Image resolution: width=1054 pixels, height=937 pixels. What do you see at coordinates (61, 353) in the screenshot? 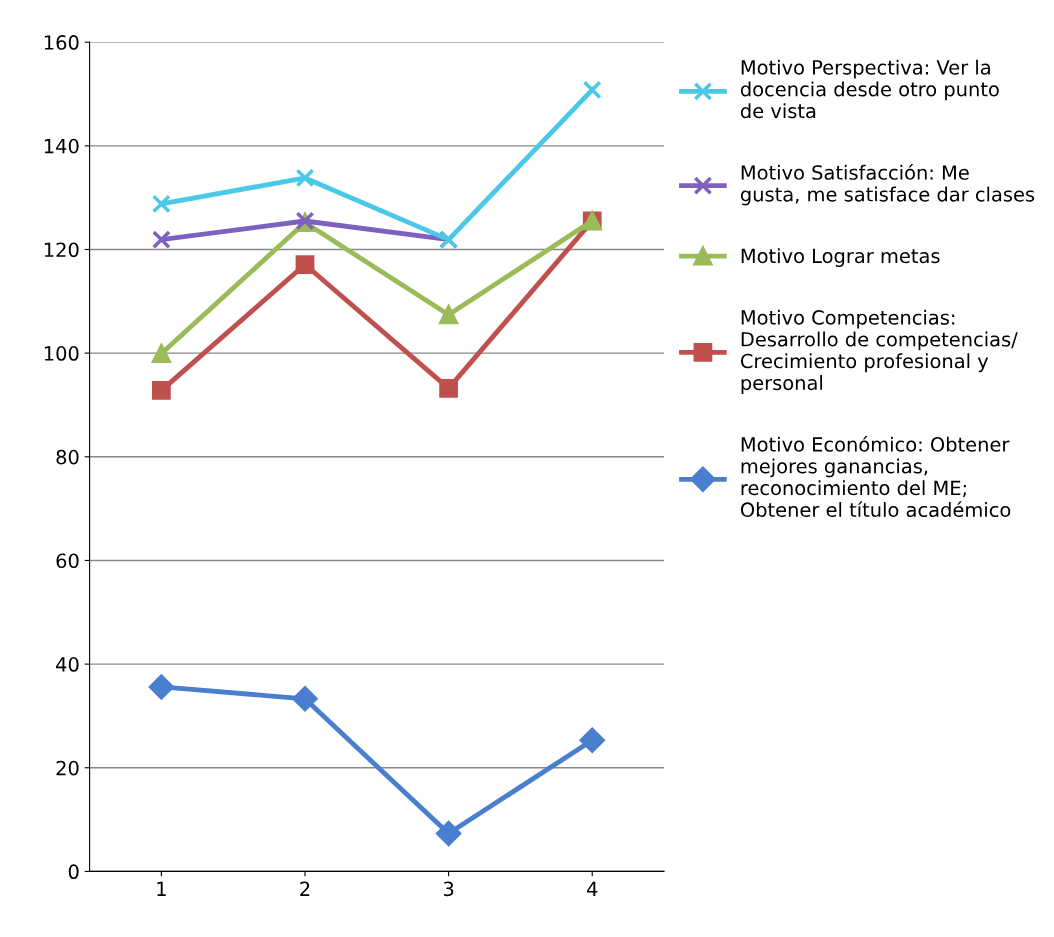
I see `y-tick-label: 100` at bounding box center [61, 353].